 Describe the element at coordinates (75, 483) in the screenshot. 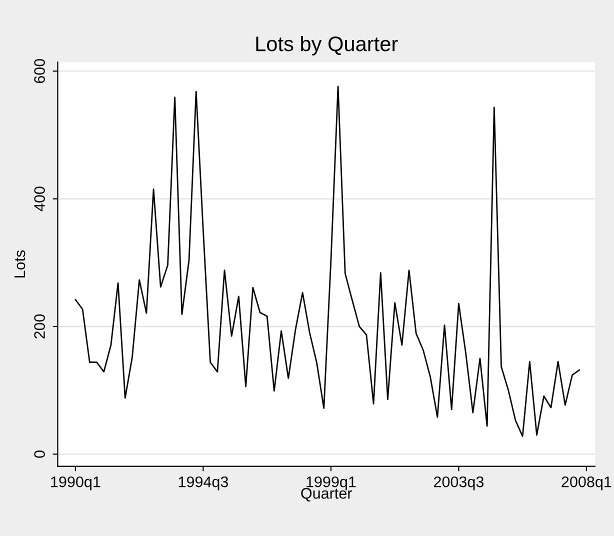

I see `x-tick-label: 1990q1` at that location.